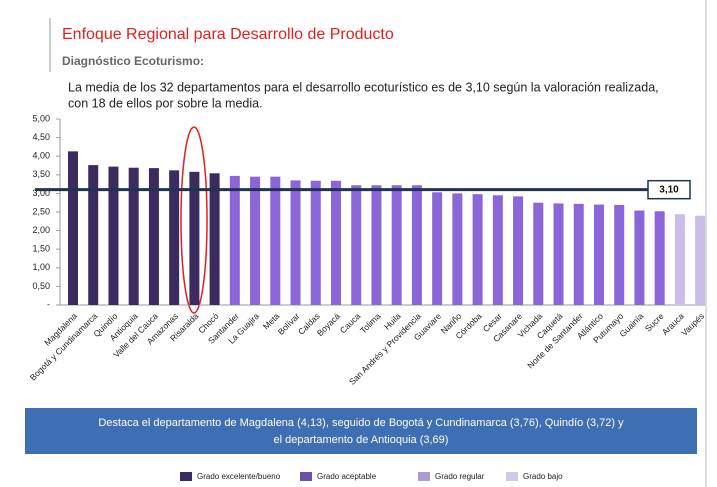  I want to click on footer-line: el departamento de Antioquia (3,69), so click(361, 440).